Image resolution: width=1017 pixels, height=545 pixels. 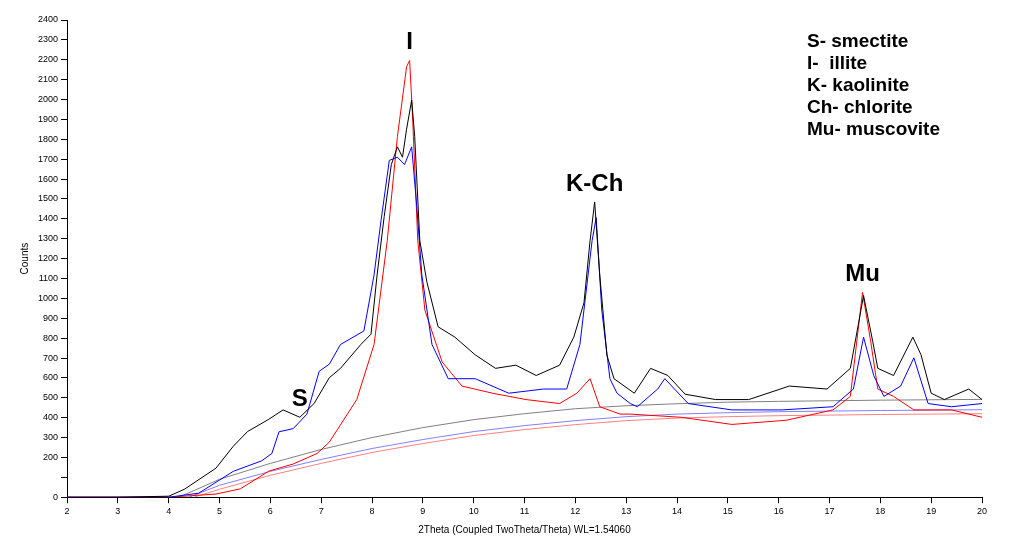 What do you see at coordinates (48, 39) in the screenshot?
I see `y-tick-label: 2300` at bounding box center [48, 39].